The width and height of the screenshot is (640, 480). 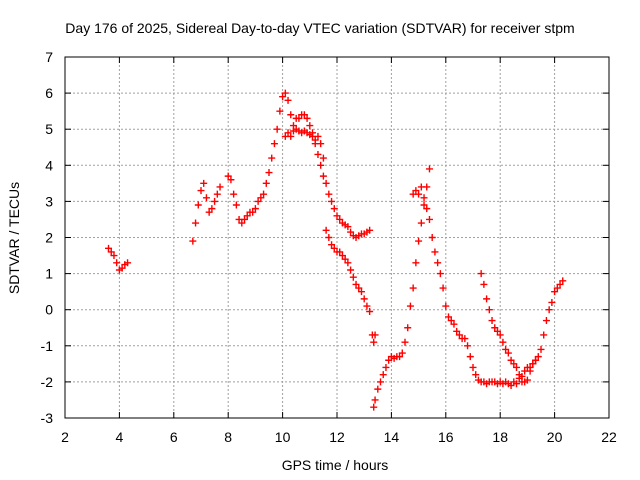 I want to click on x-tick-label: 22, so click(x=609, y=437).